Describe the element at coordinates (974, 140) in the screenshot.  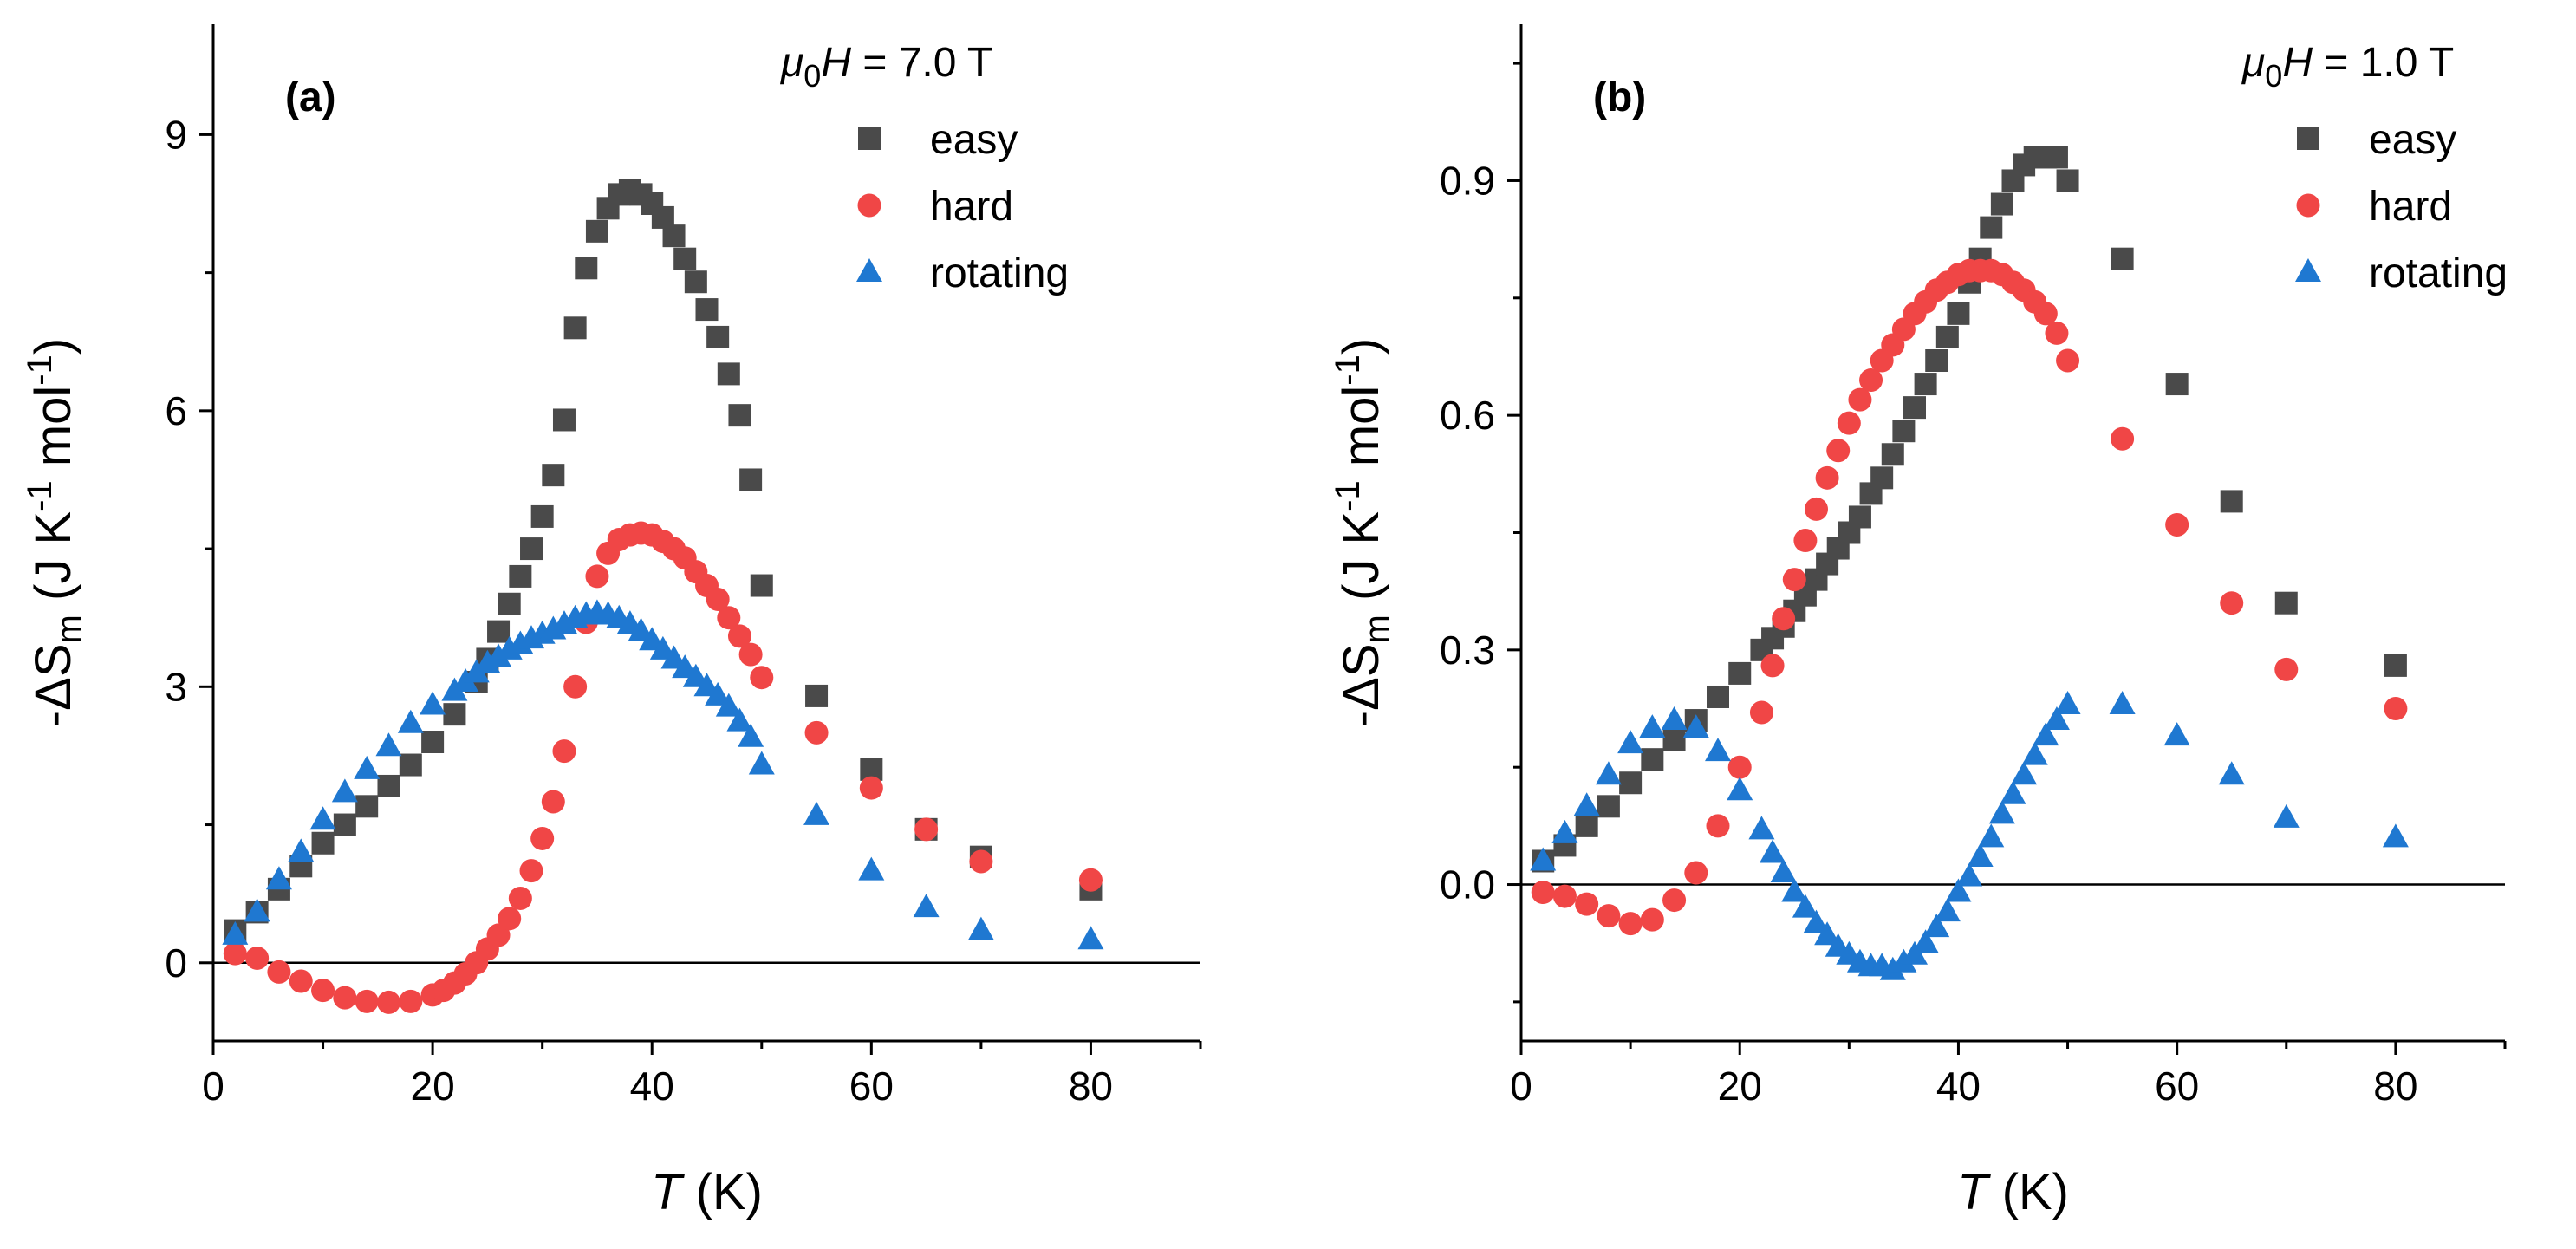
I see `legend-label-easy: easy` at that location.